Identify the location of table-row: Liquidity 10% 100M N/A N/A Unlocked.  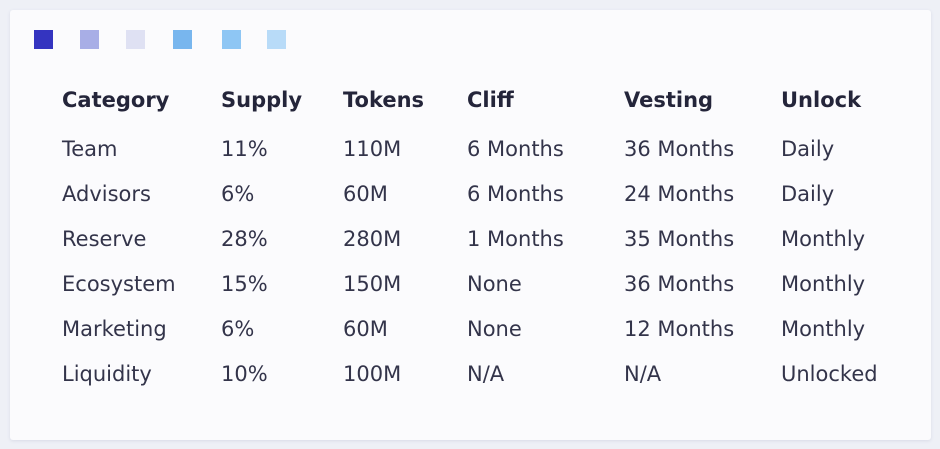
(492, 373).